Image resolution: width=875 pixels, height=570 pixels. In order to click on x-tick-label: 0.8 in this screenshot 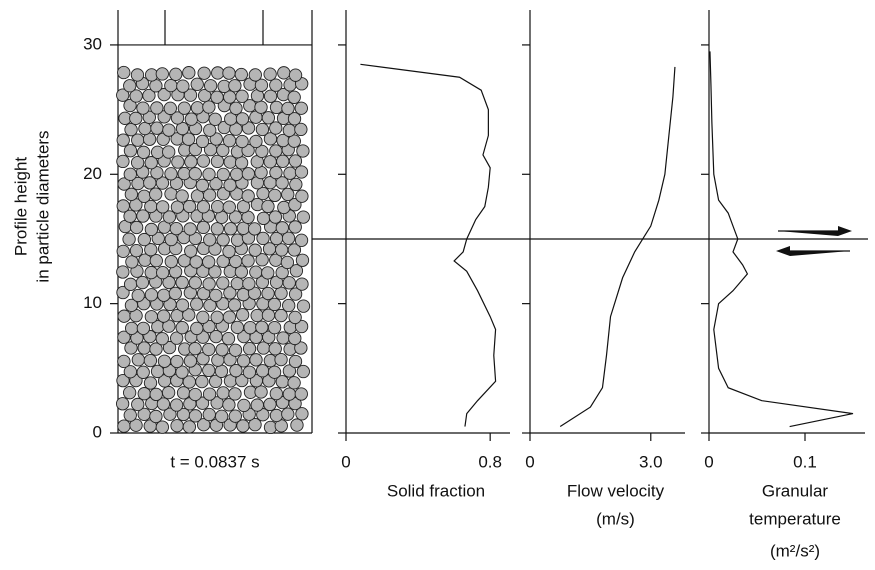, I will do `click(490, 461)`.